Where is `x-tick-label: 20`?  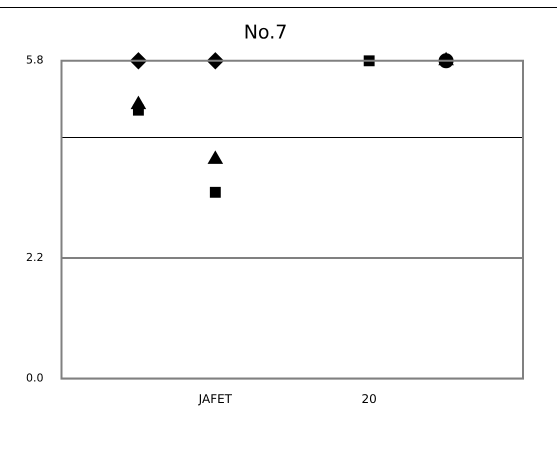 x-tick-label: 20 is located at coordinates (369, 399).